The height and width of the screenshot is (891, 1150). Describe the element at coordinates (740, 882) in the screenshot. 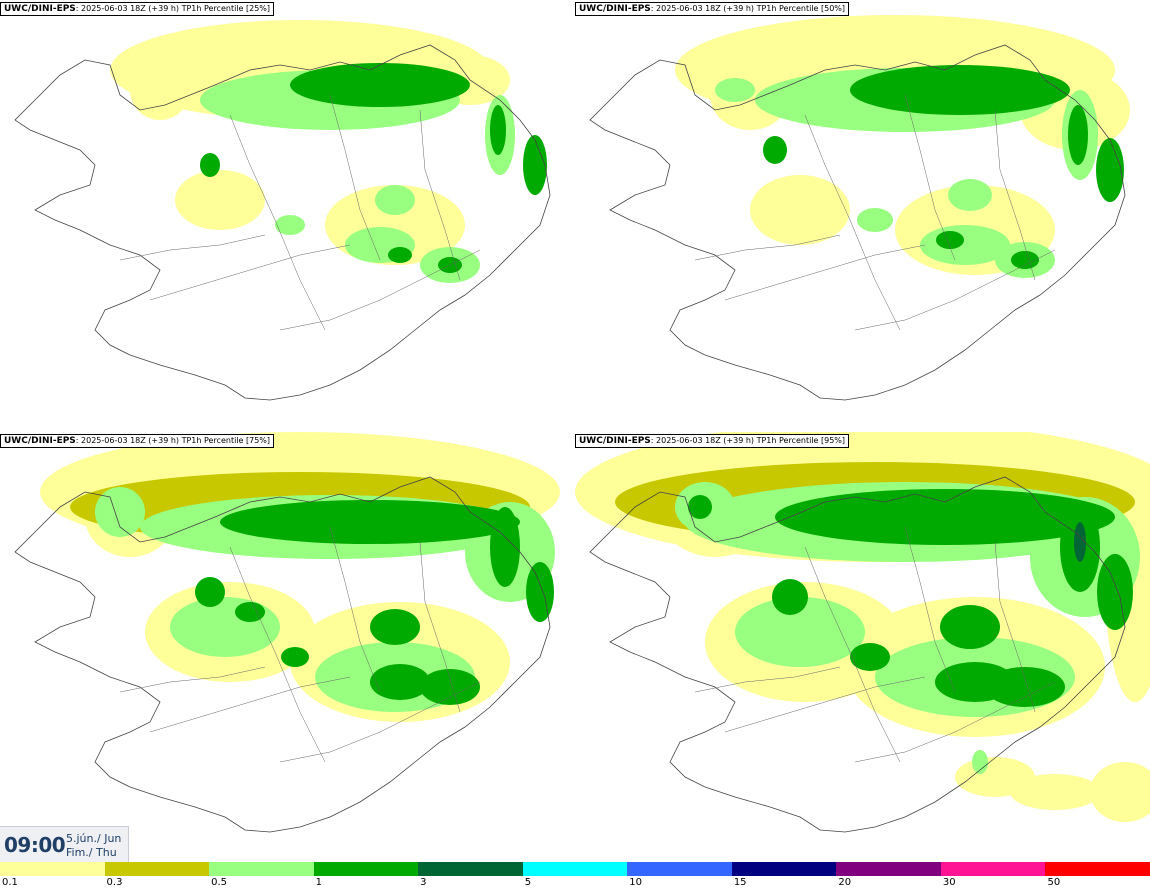

I see `legend-tick-label: 15` at that location.